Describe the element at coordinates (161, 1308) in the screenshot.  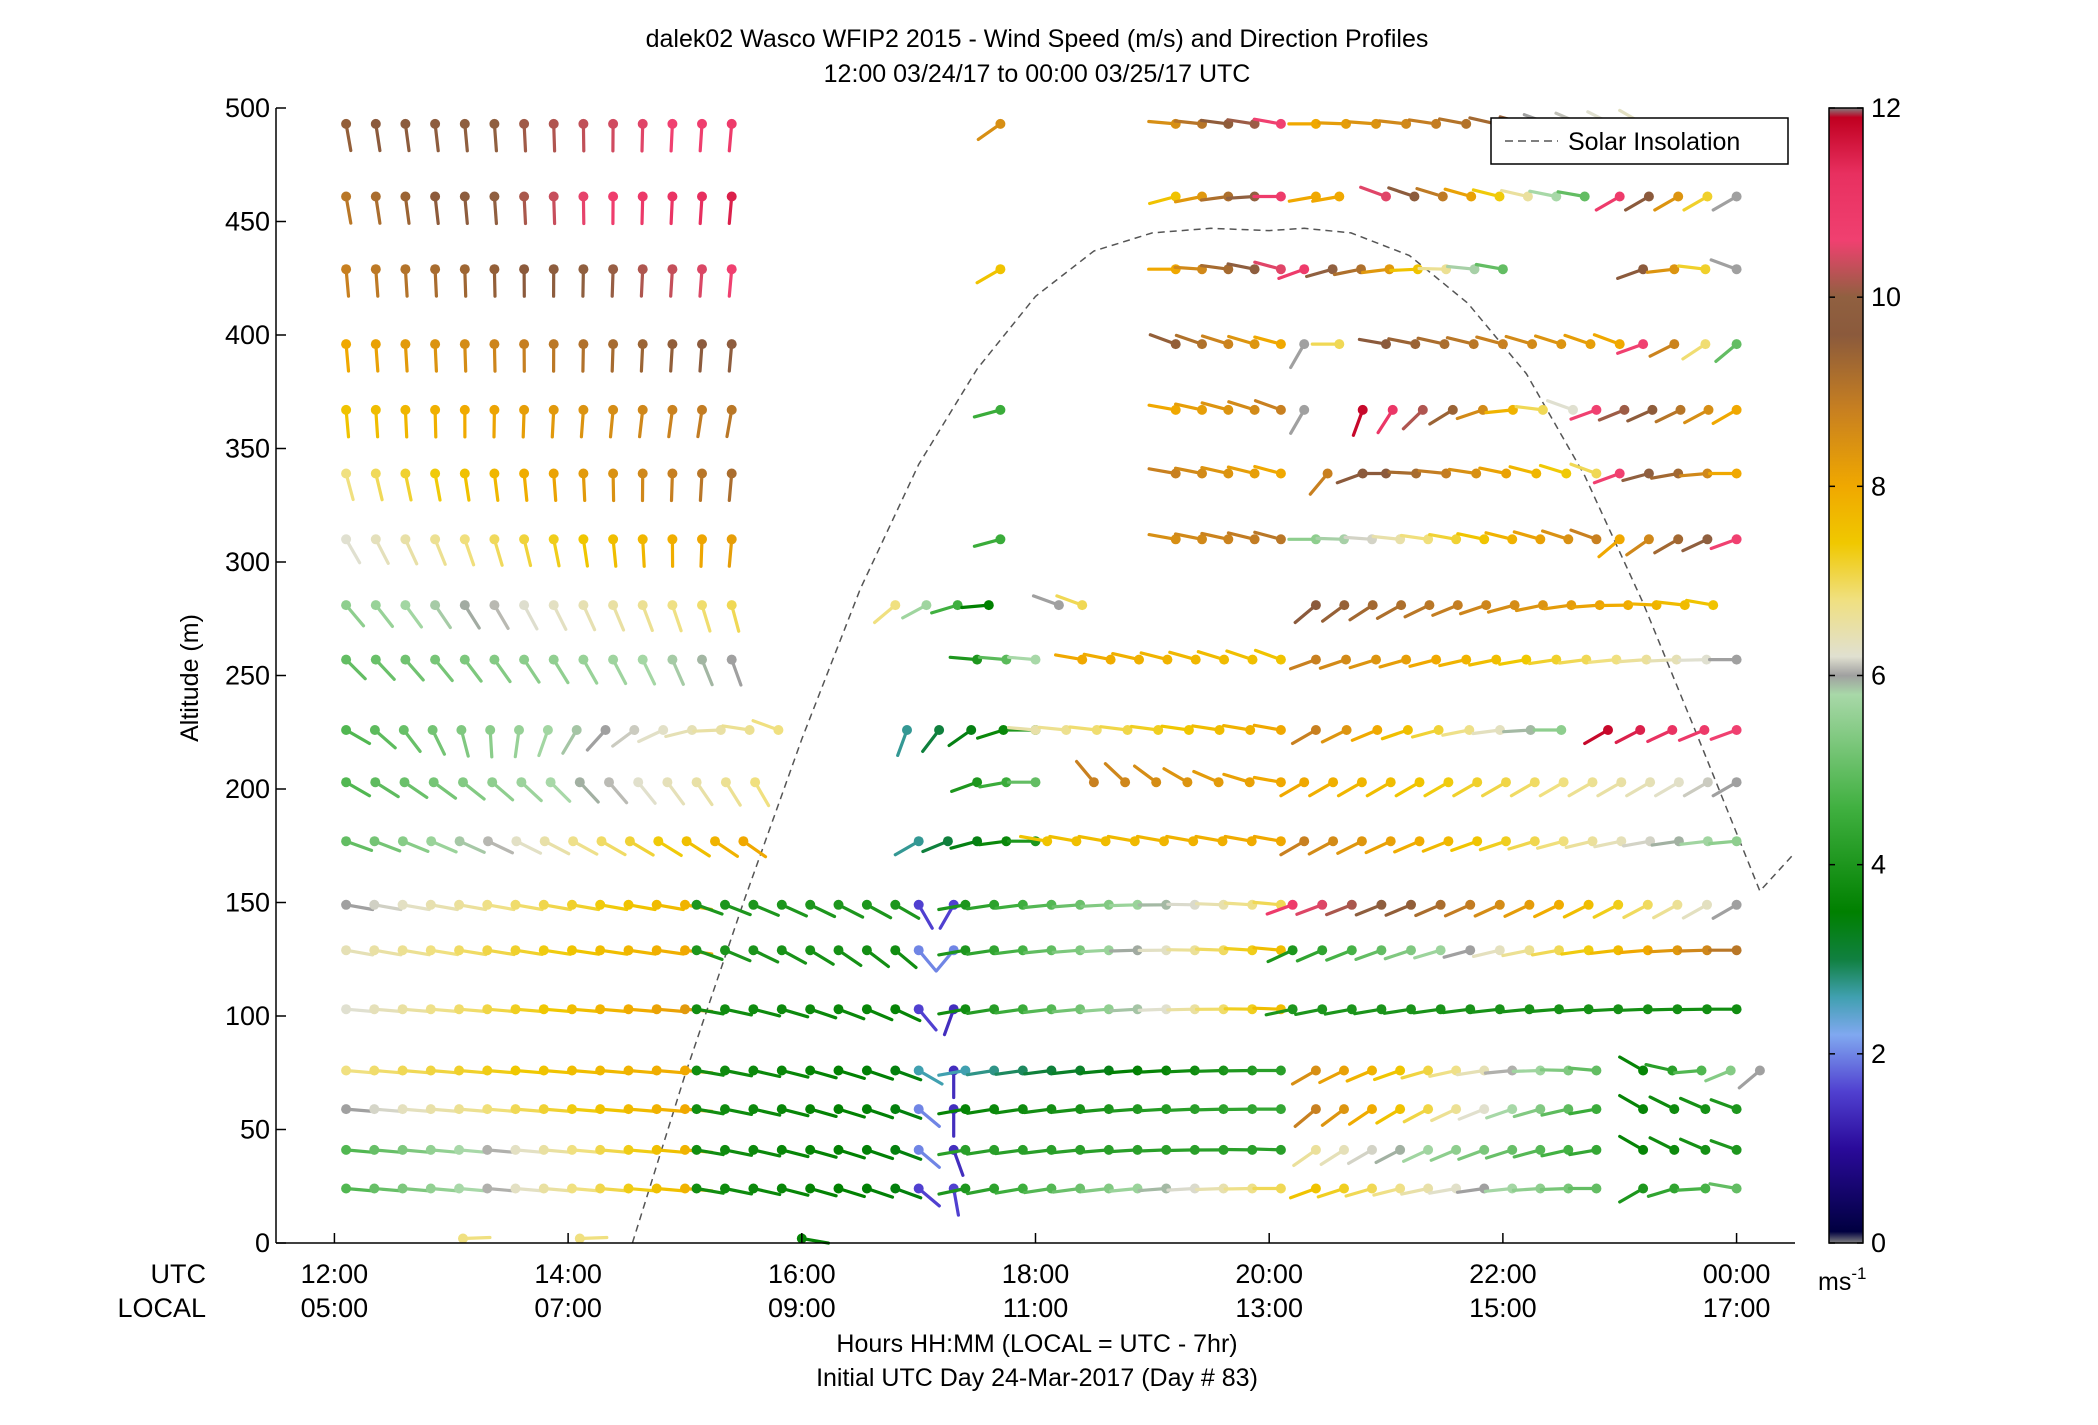
I see `x-row-label-local: LOCAL` at that location.